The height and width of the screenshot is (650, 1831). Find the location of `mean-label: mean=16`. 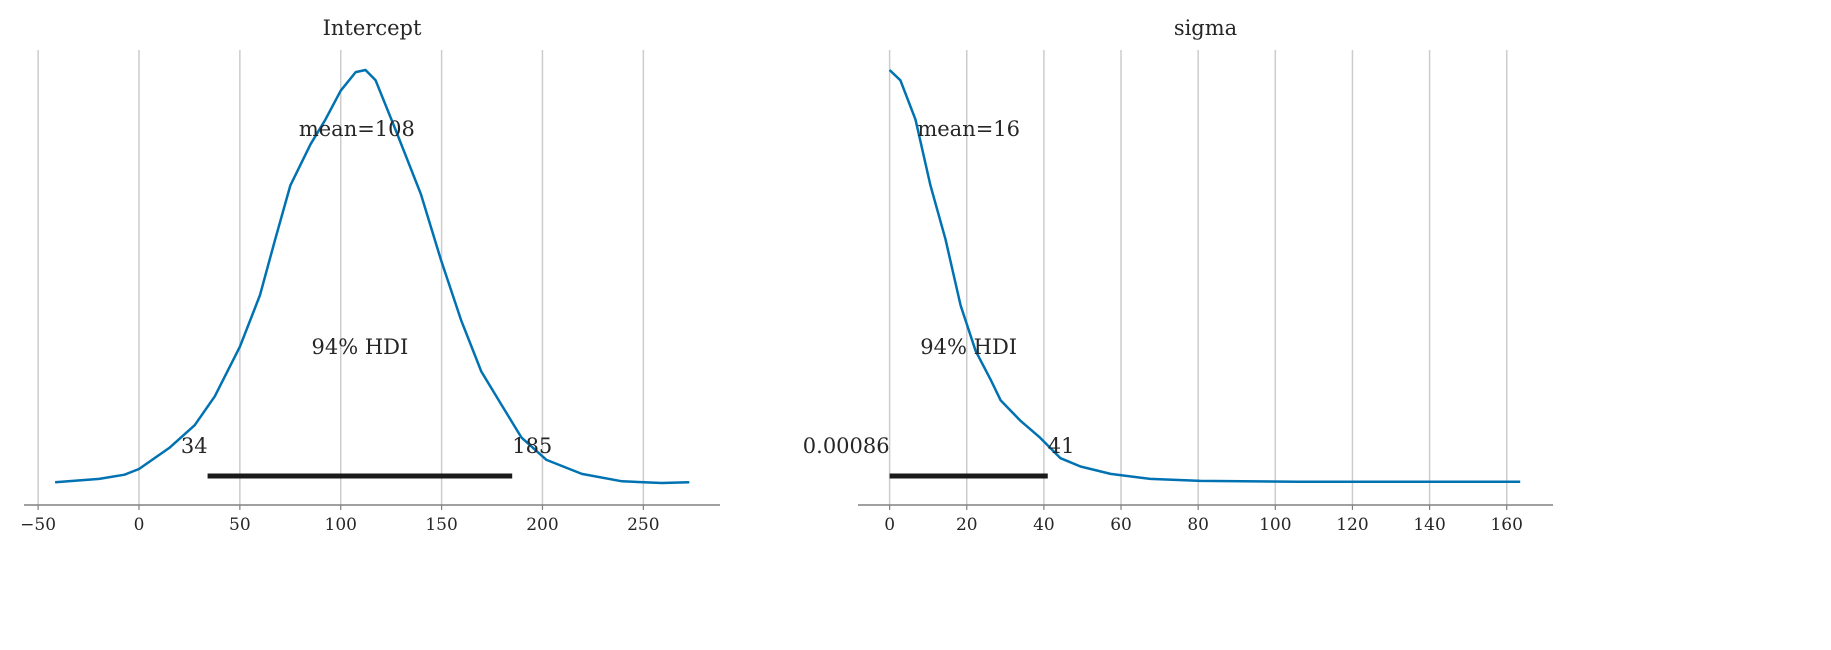

mean-label: mean=16 is located at coordinates (968, 129).